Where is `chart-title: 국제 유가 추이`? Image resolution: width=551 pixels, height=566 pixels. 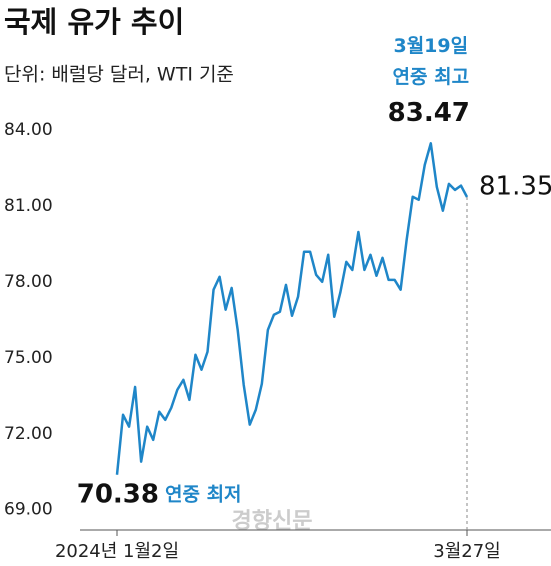
chart-title: 국제 유가 추이 is located at coordinates (94, 22).